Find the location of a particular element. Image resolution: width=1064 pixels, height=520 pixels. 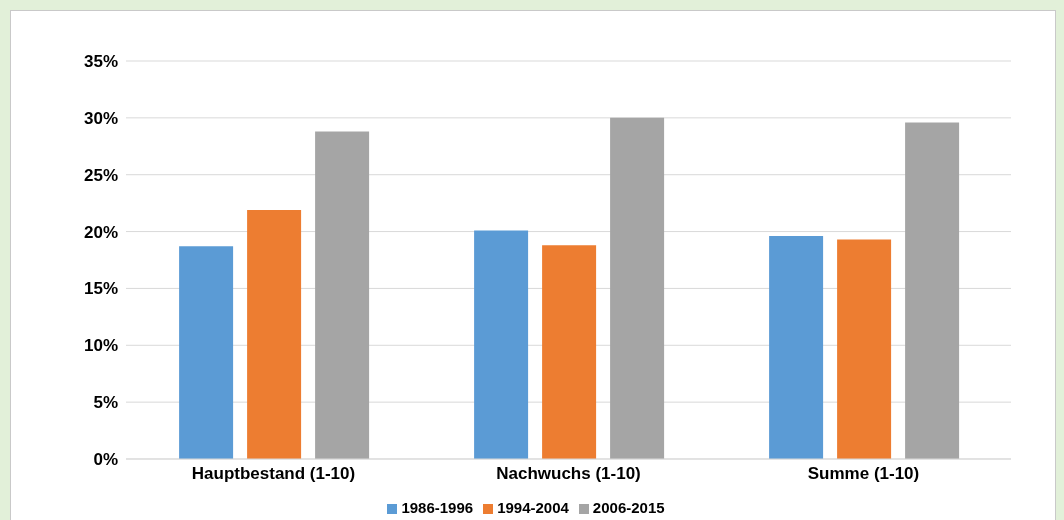

x-tick-label: Hauptbestand (1-10) is located at coordinates (273, 474).